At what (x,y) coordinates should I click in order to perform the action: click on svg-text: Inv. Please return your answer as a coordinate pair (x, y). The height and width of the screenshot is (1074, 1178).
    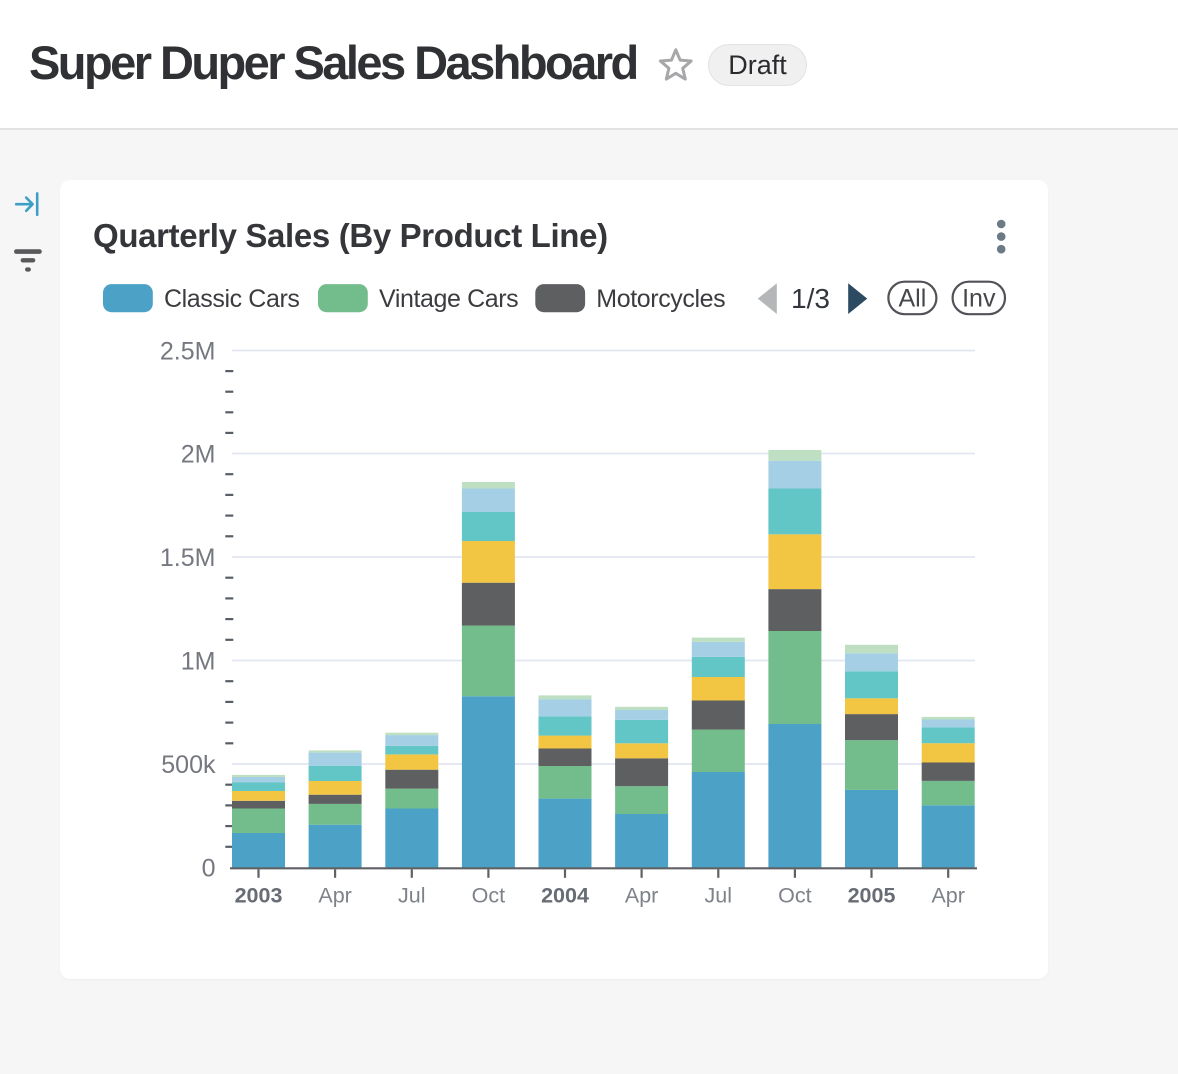
    Looking at the image, I should click on (979, 299).